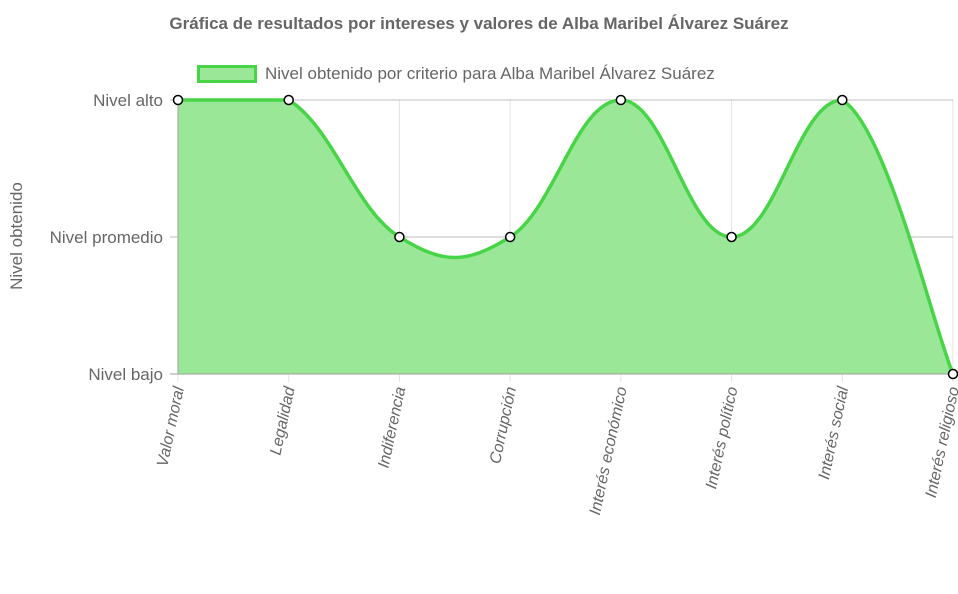 Image resolution: width=958 pixels, height=594 pixels. I want to click on x-tick-label: Interés religioso, so click(940, 442).